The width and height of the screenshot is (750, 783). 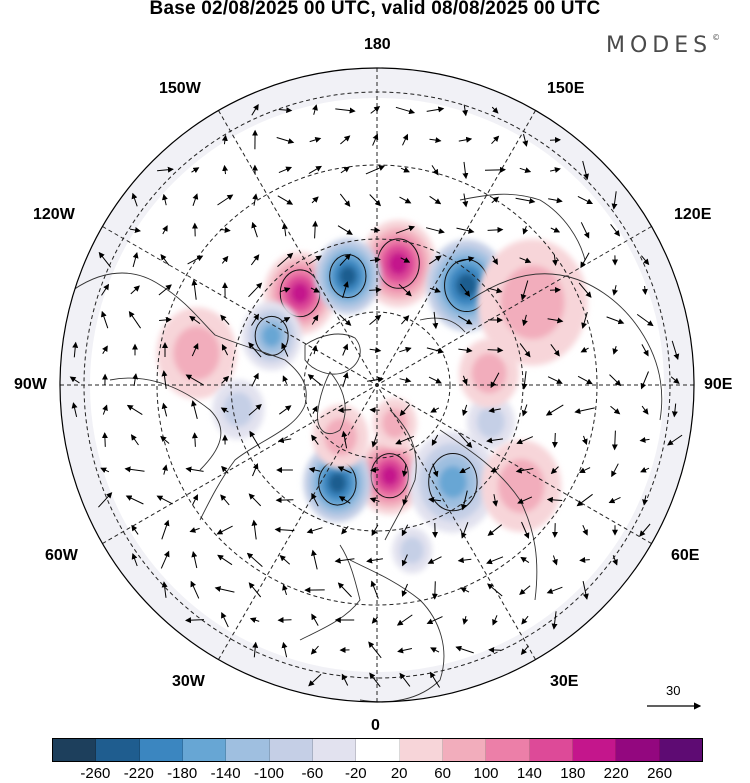 What do you see at coordinates (399, 773) in the screenshot?
I see `colorbar-tick-label: 20` at bounding box center [399, 773].